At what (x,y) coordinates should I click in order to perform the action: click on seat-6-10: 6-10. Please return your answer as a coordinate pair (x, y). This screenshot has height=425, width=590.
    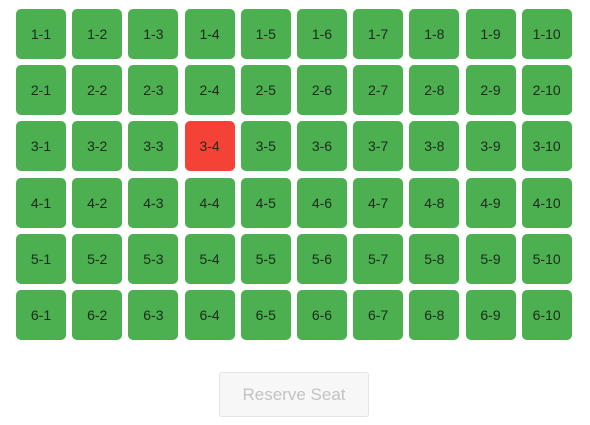
    Looking at the image, I should click on (546, 314).